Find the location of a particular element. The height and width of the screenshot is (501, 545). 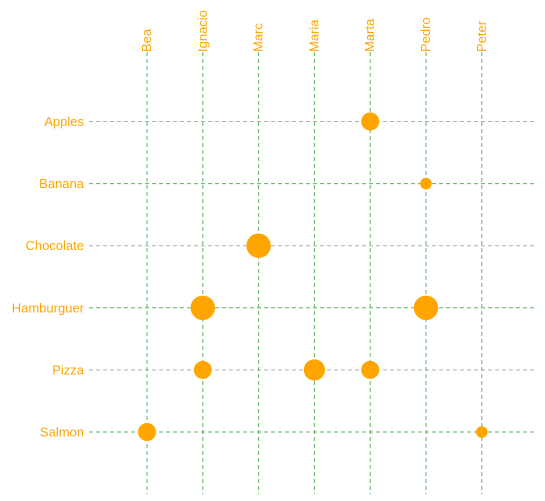

point-marta-apples is located at coordinates (370, 121).